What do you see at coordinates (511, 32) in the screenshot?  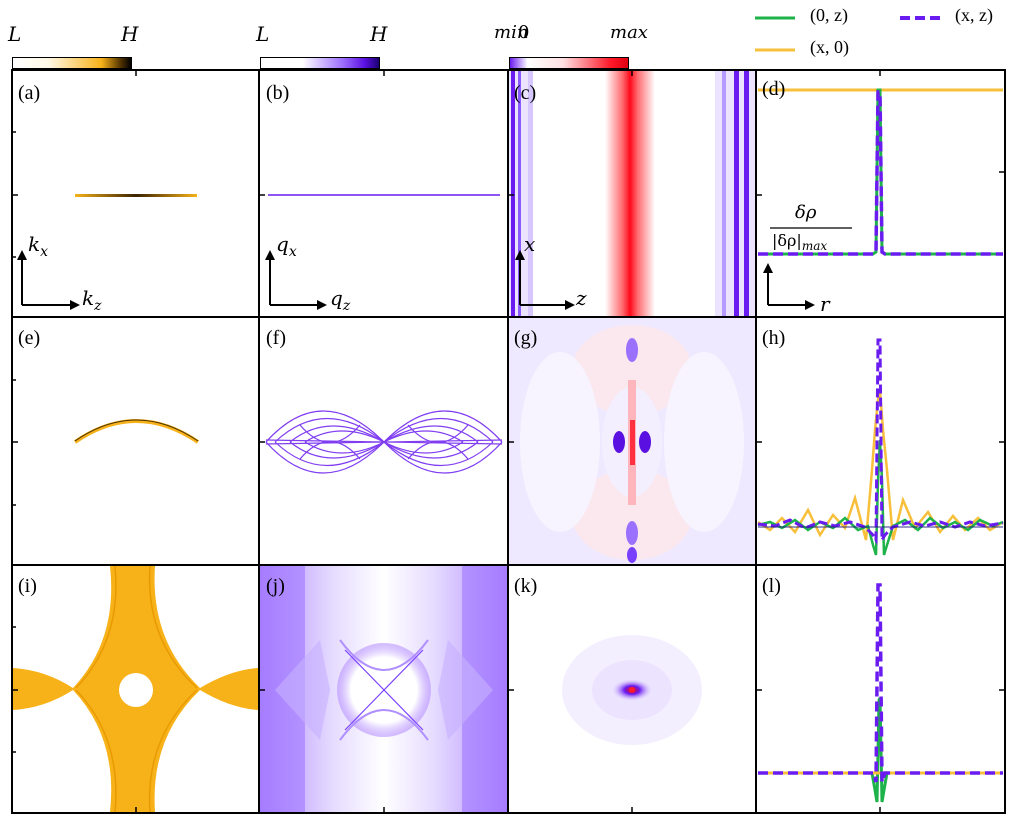 I see `colorbar-3-min-label: min` at bounding box center [511, 32].